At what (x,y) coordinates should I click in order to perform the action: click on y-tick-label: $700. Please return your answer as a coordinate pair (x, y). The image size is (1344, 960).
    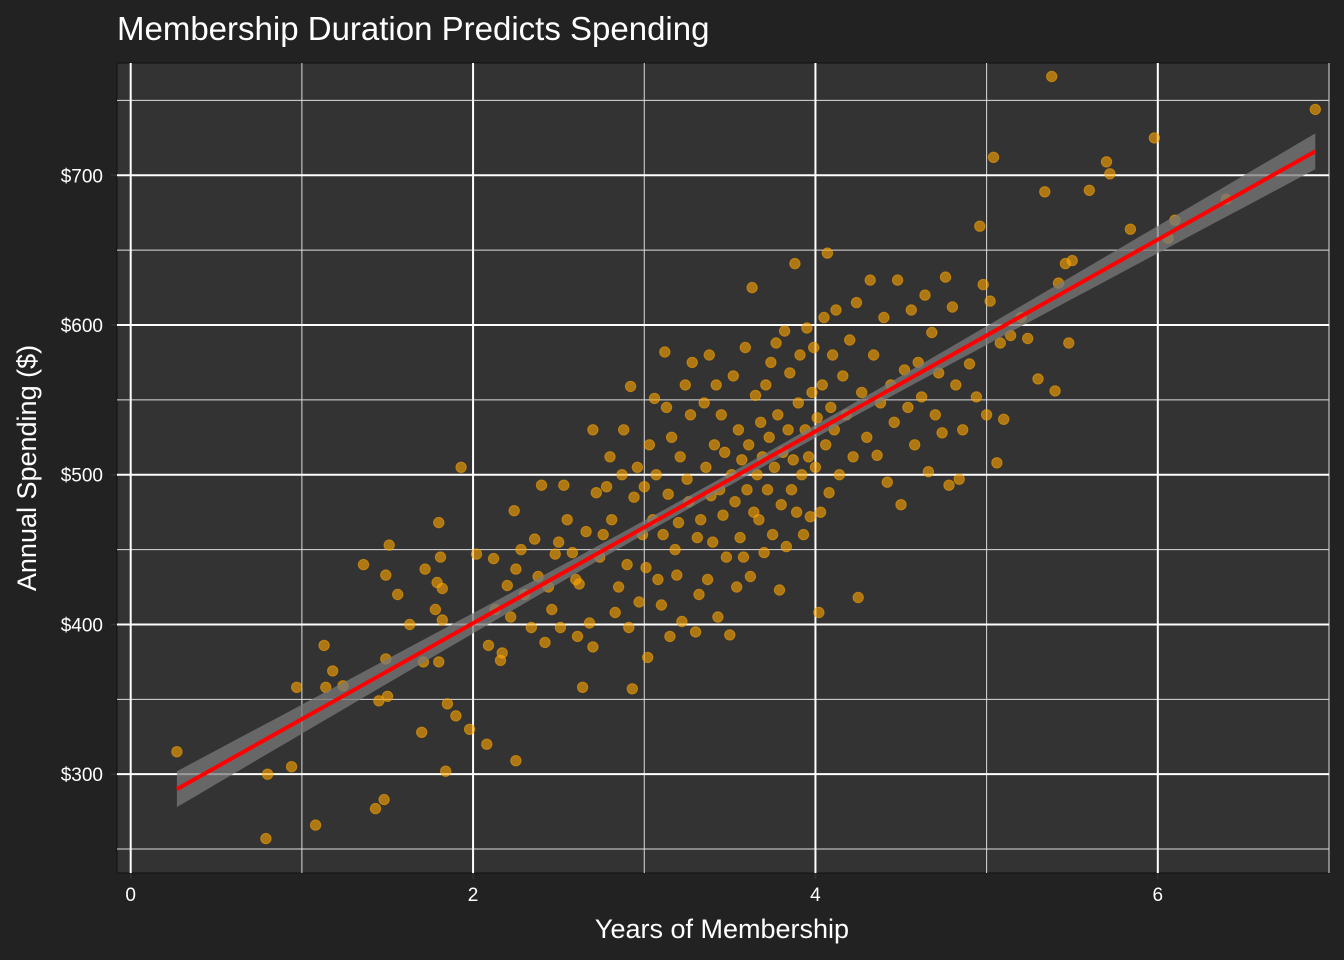
    Looking at the image, I should click on (82, 176).